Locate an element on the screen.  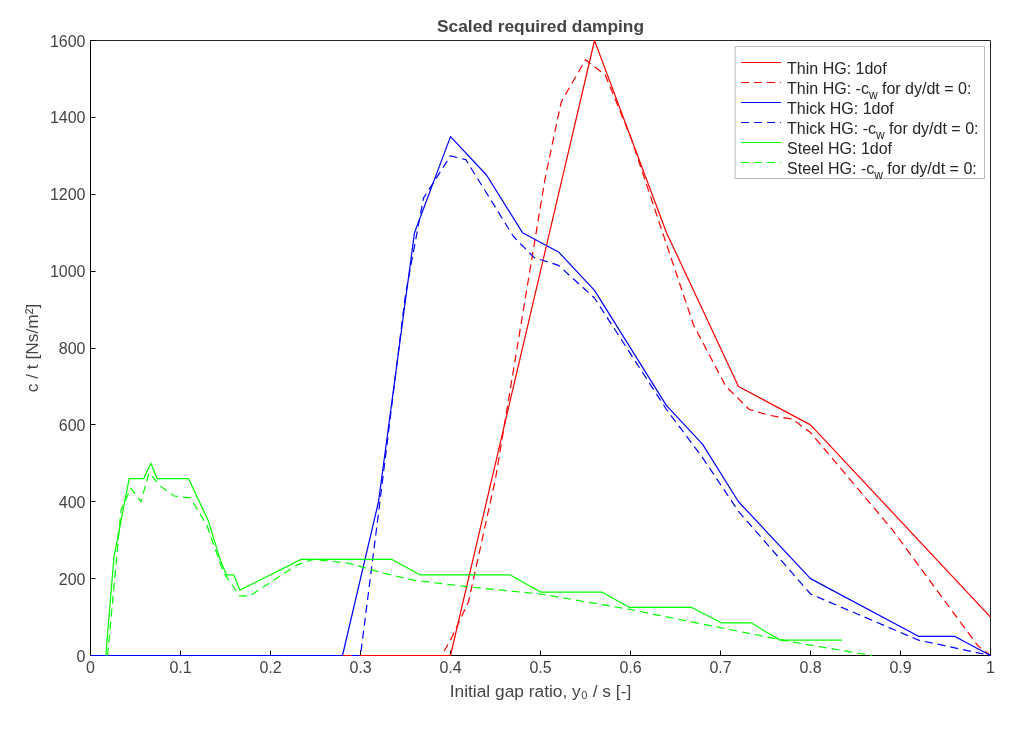
y-tick-label: 600 is located at coordinates (72, 425).